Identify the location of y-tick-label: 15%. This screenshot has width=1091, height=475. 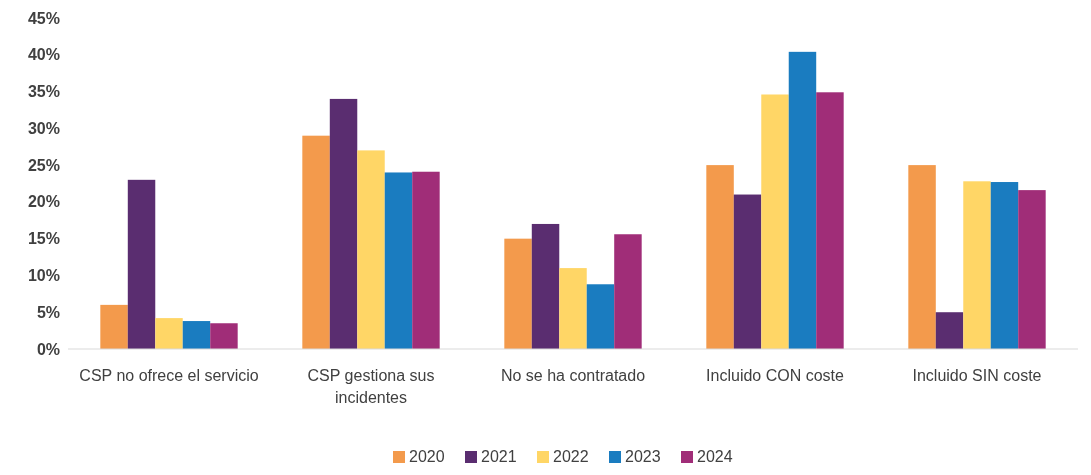
(43, 239).